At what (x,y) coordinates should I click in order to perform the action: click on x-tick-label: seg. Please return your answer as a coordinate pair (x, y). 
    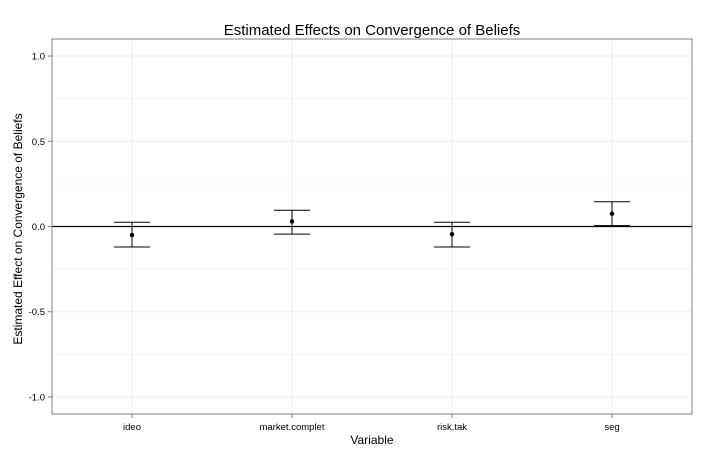
    Looking at the image, I should click on (611, 427).